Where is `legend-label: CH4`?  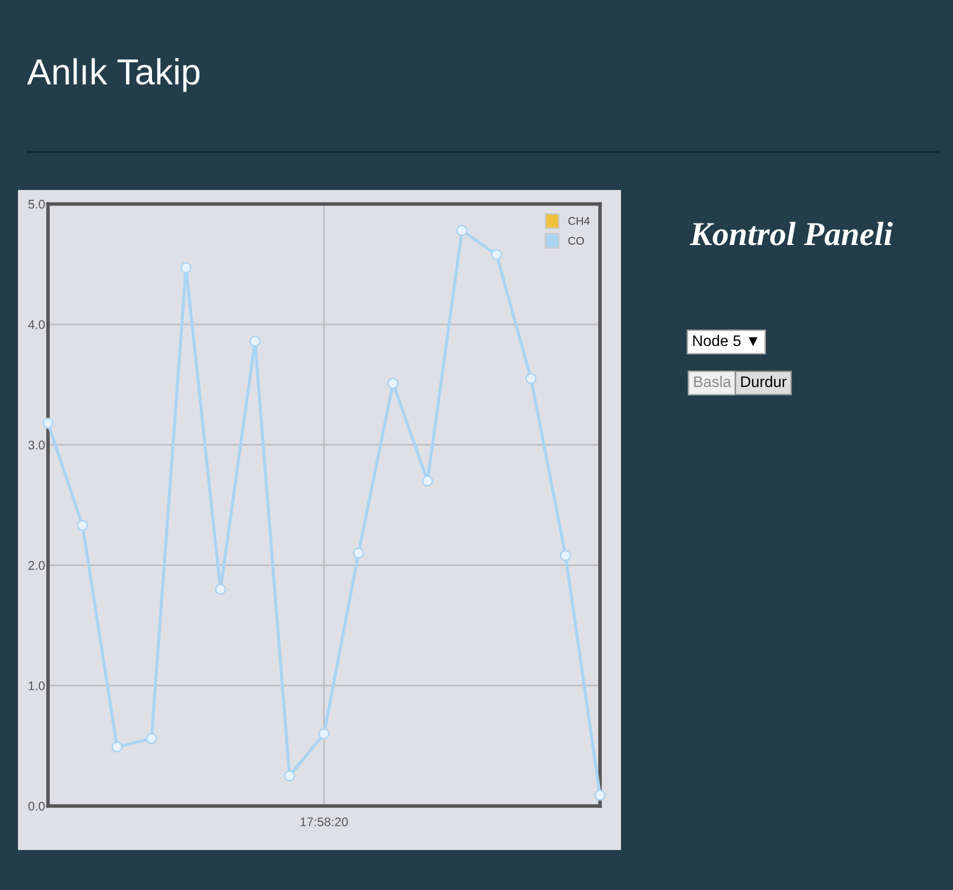 legend-label: CH4 is located at coordinates (579, 221).